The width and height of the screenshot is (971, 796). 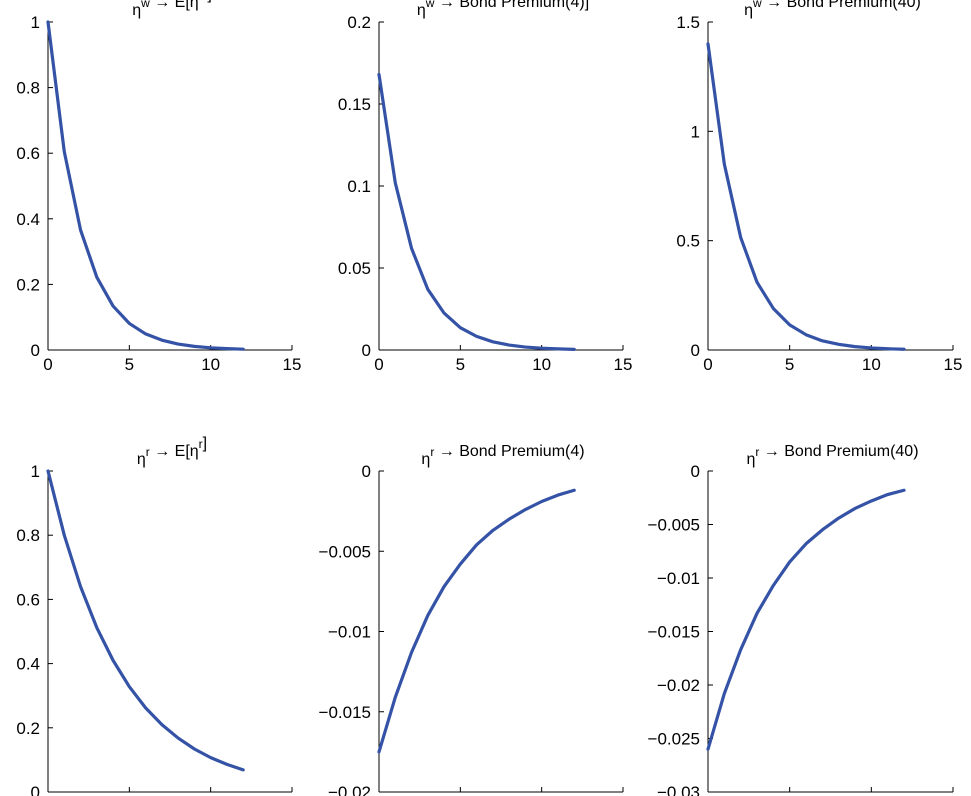 What do you see at coordinates (359, 186) in the screenshot?
I see `y-tick-label: 0.1` at bounding box center [359, 186].